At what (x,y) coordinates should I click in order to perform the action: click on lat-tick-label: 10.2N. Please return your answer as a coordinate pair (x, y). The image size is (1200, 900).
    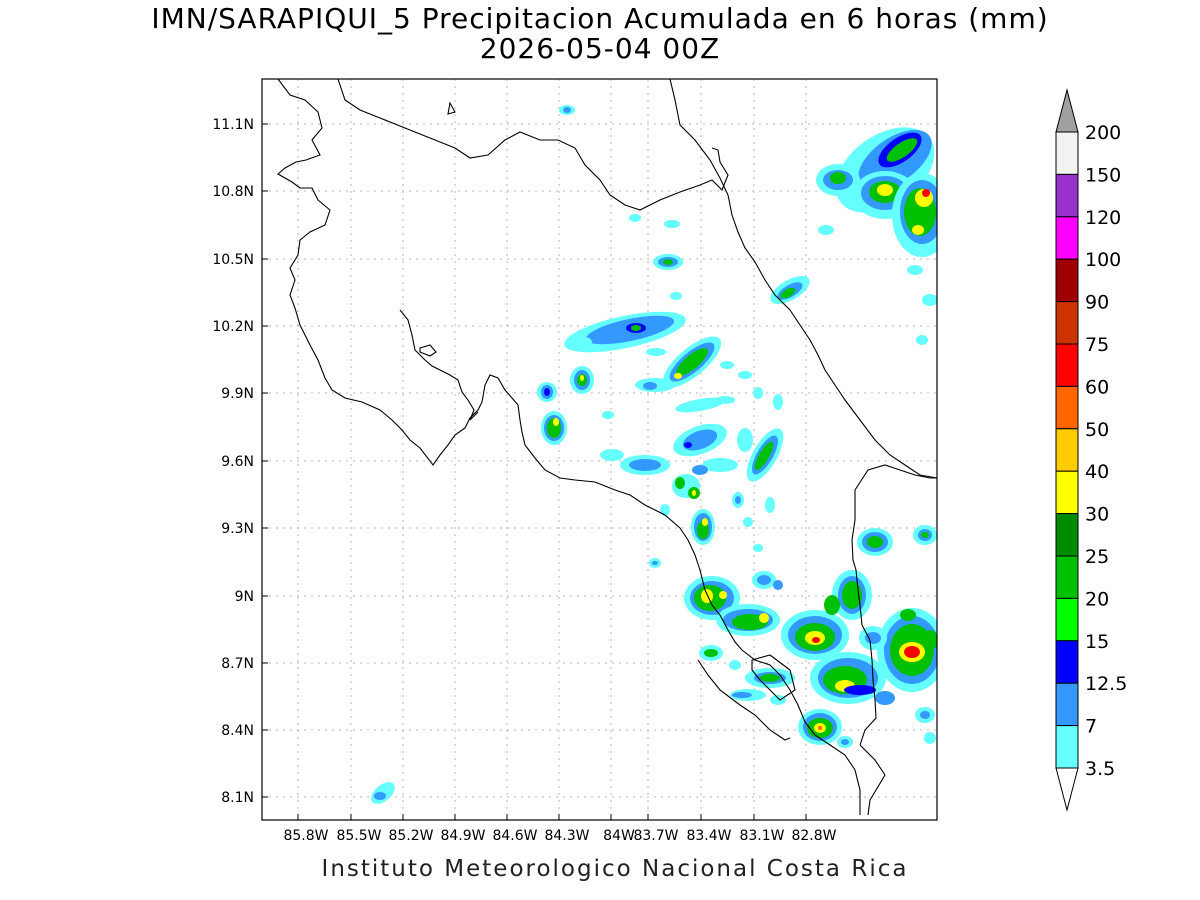
    Looking at the image, I should click on (233, 327).